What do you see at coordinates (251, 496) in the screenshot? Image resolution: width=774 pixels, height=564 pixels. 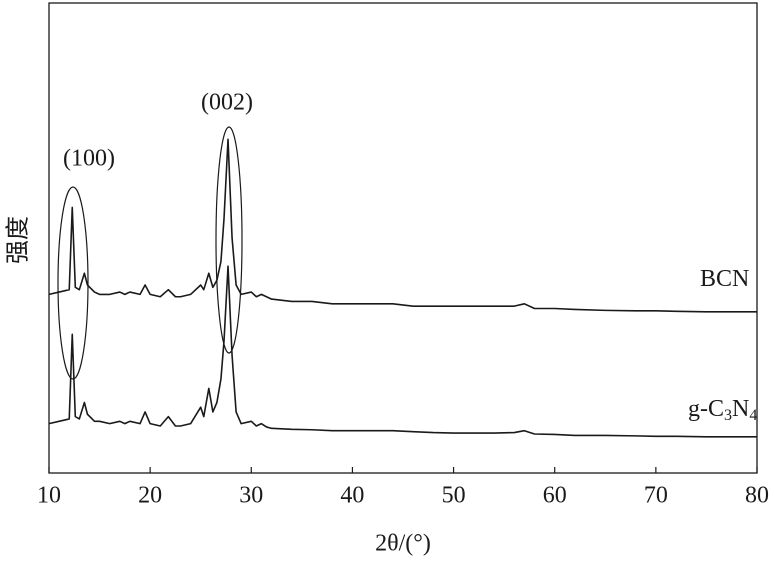 I see `x-tick-label: 30` at bounding box center [251, 496].